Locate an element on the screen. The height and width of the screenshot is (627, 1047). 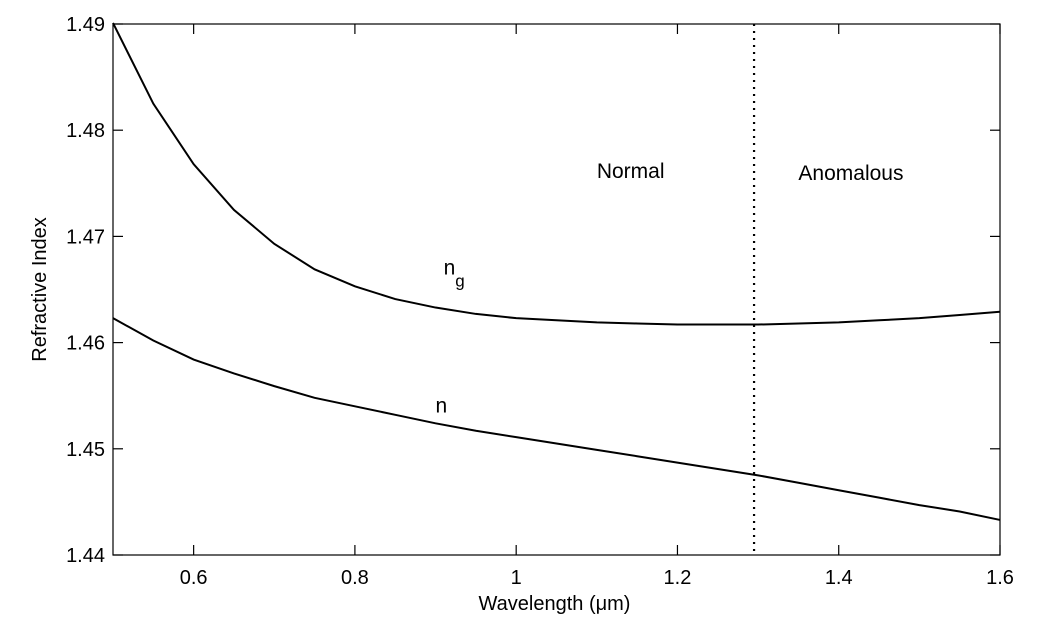
y-tick-label: 1.48 is located at coordinates (85, 131).